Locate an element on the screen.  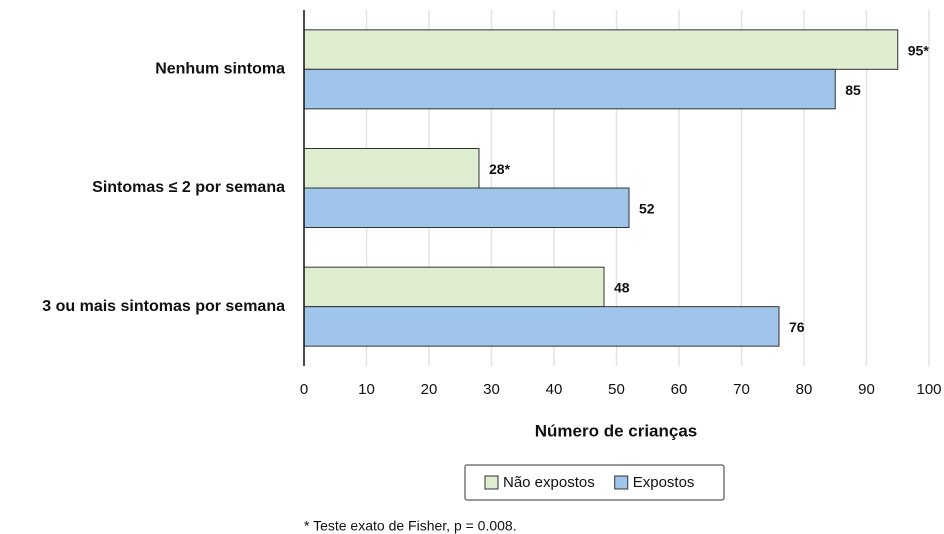
x-axis-title: Número de crianças is located at coordinates (616, 430).